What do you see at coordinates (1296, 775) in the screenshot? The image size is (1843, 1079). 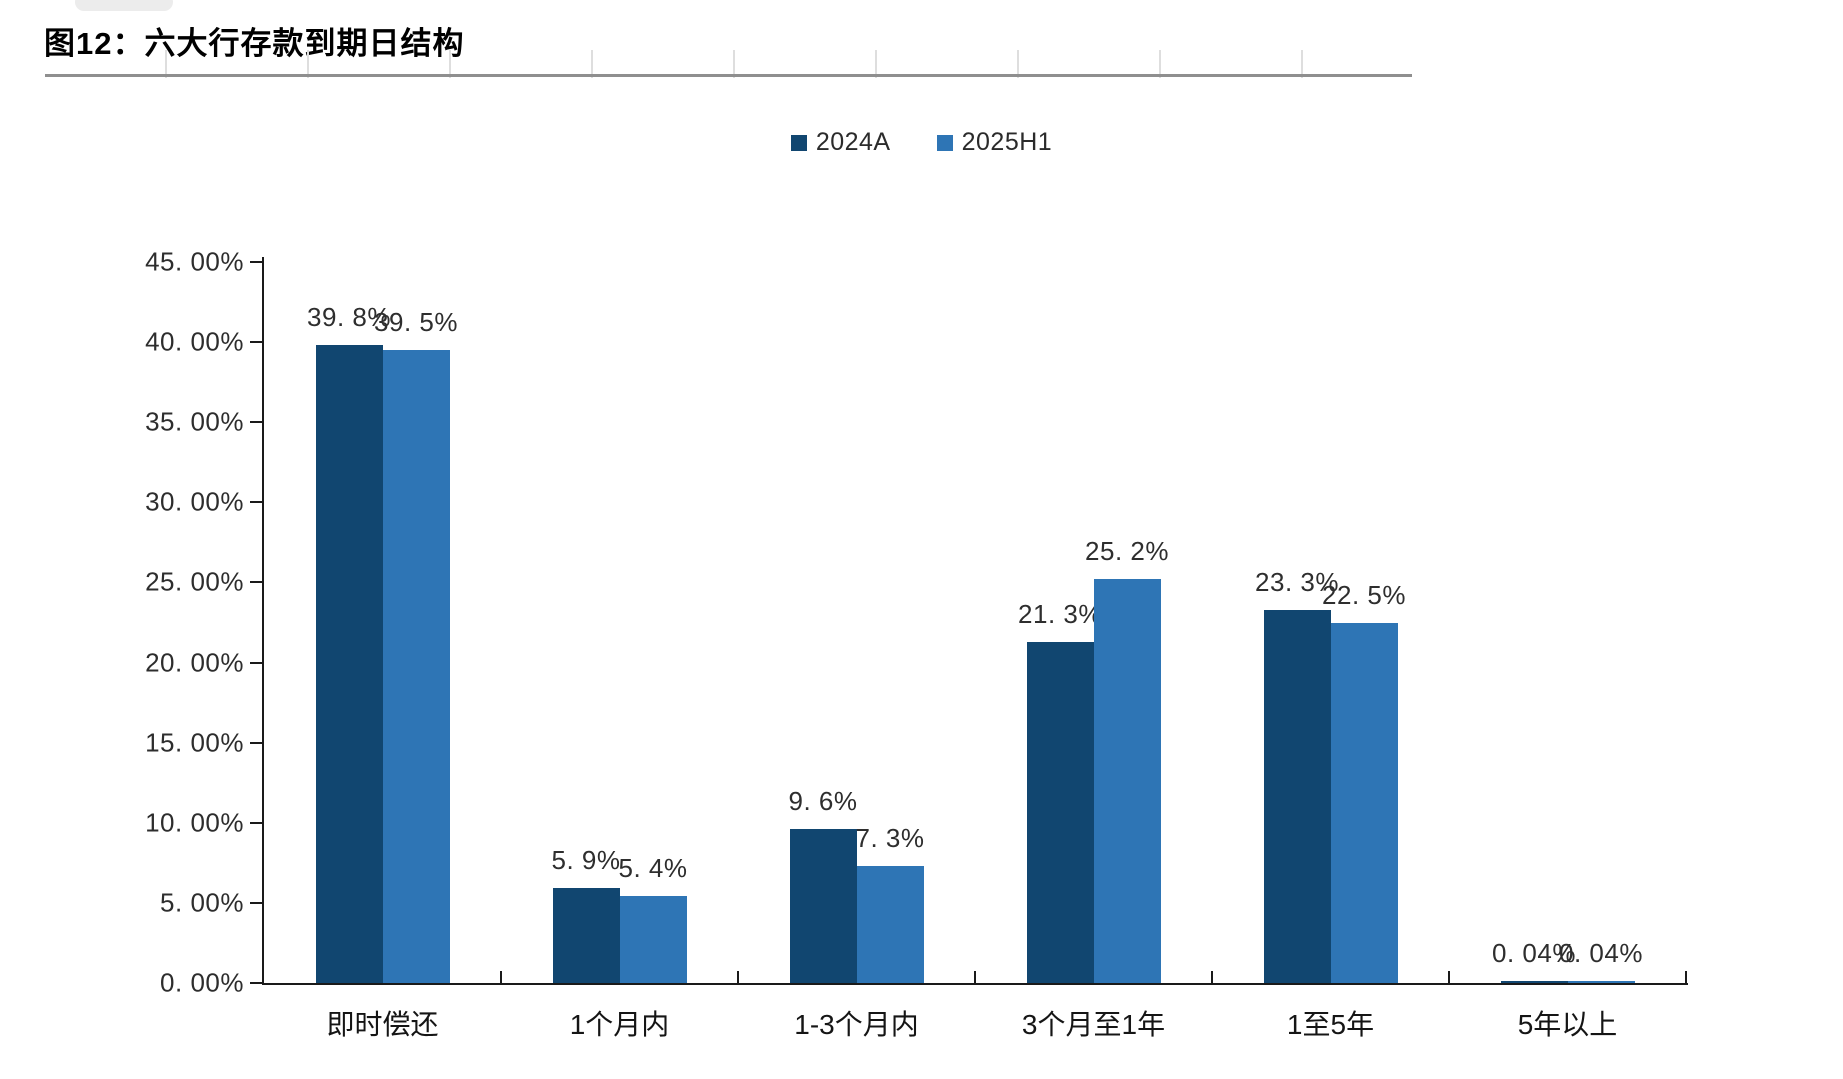 I see `bar-2024A: 23. 3%` at bounding box center [1296, 775].